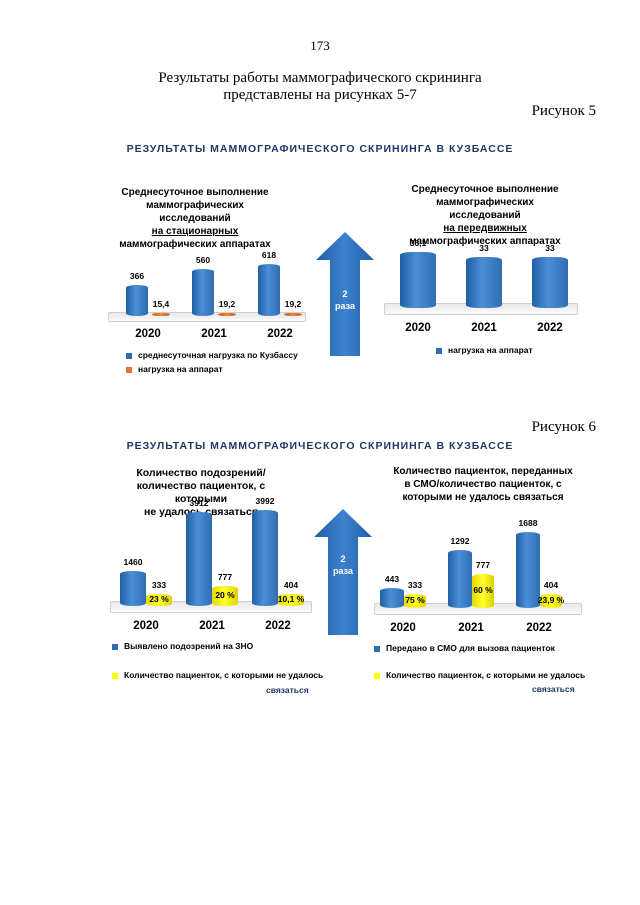 The height and width of the screenshot is (905, 640). I want to click on page-number: 173, so click(320, 45).